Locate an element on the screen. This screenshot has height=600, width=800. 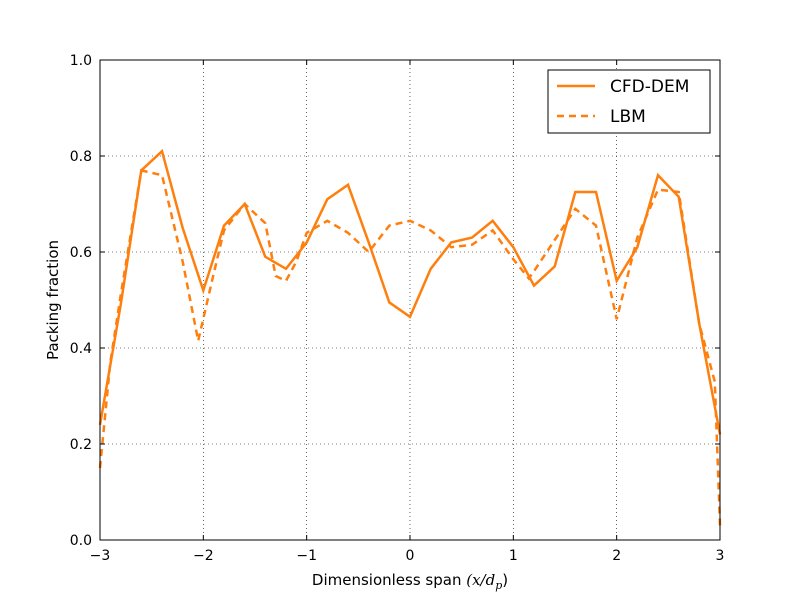
x-tick-label: 3 is located at coordinates (720, 556).